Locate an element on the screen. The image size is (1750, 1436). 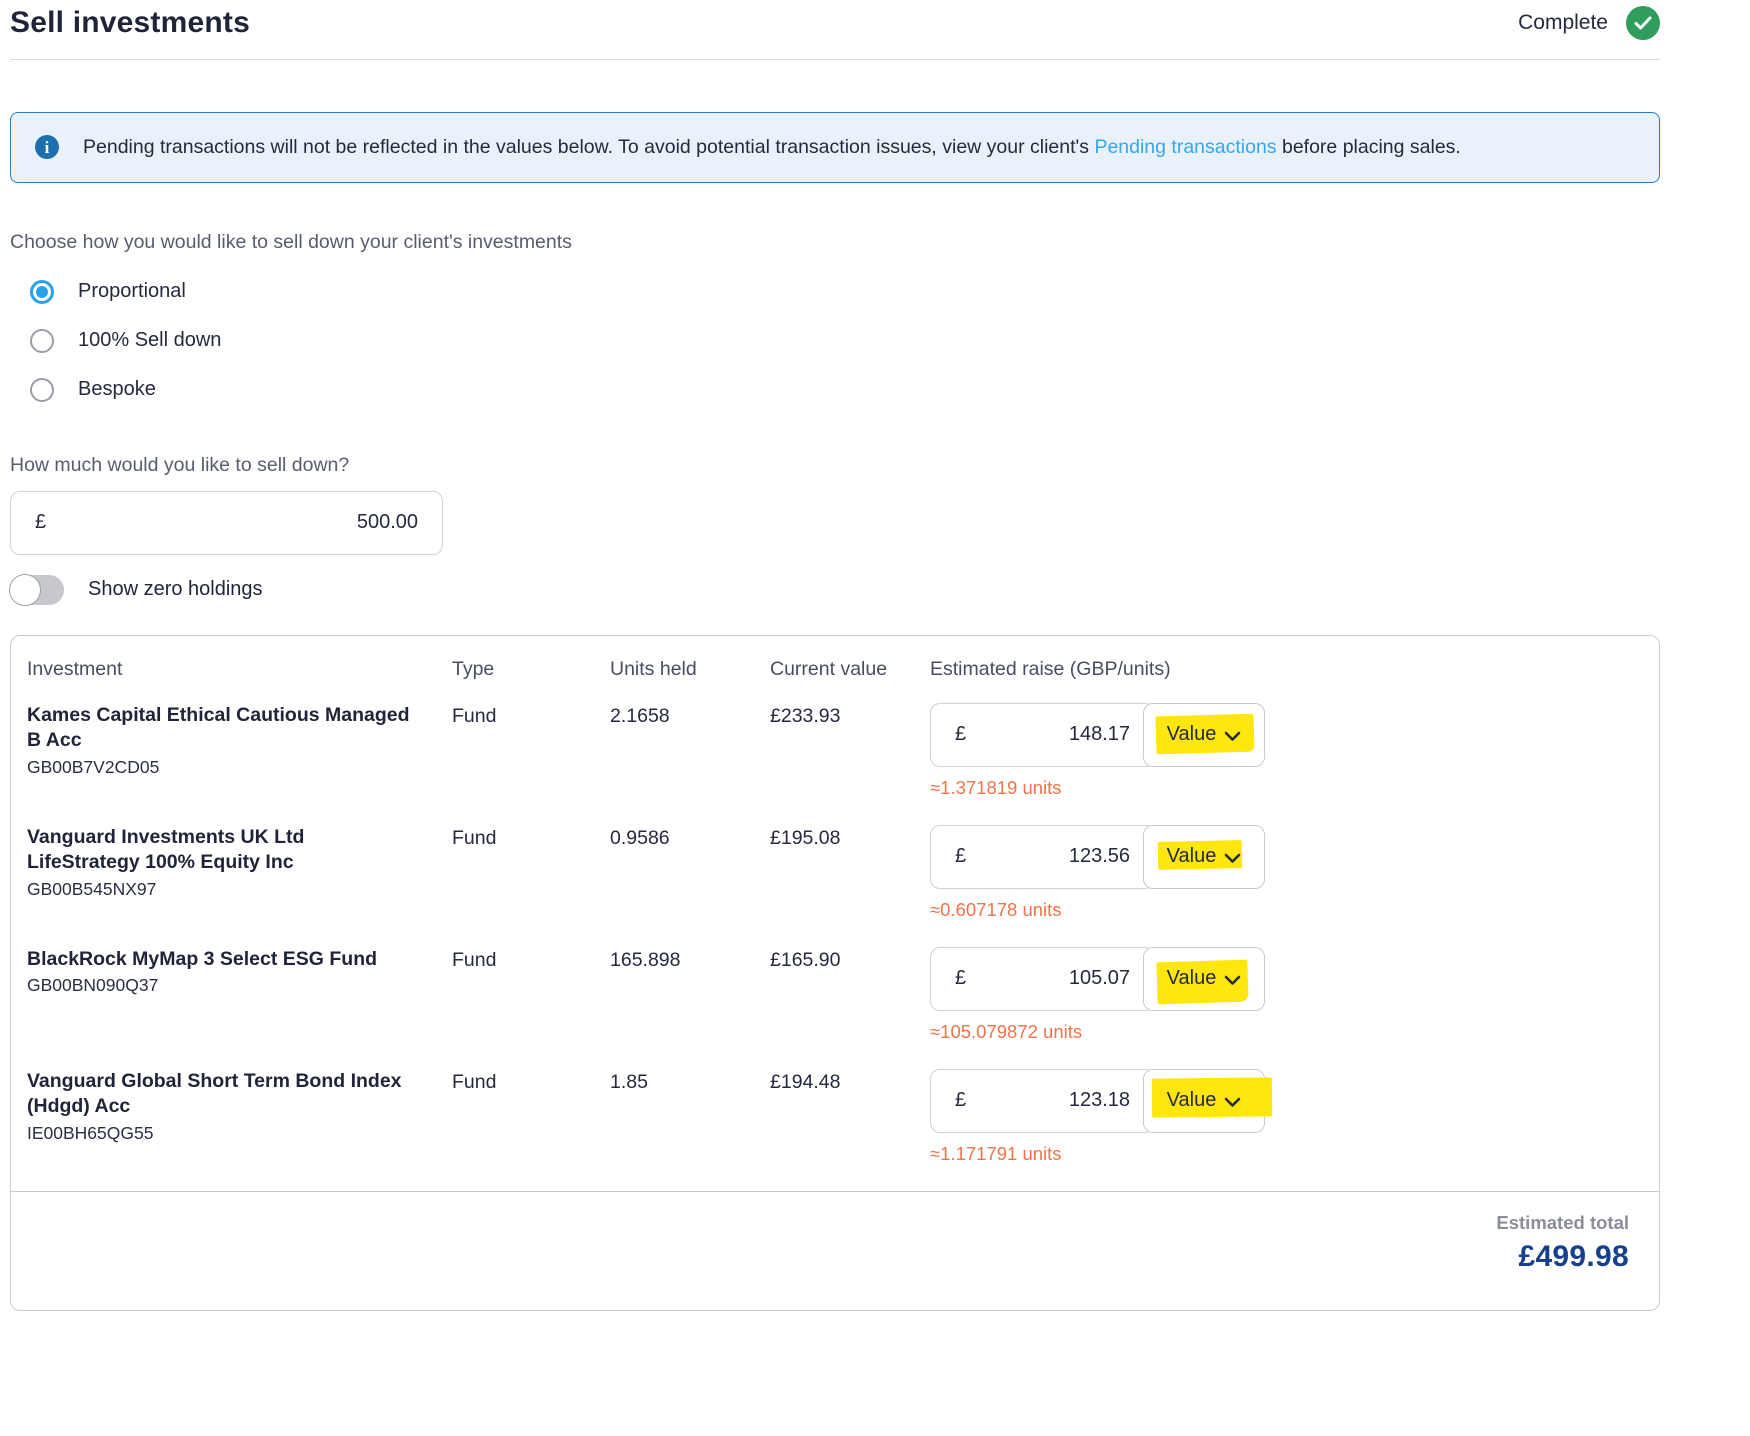
checkmark-icon is located at coordinates (1643, 23).